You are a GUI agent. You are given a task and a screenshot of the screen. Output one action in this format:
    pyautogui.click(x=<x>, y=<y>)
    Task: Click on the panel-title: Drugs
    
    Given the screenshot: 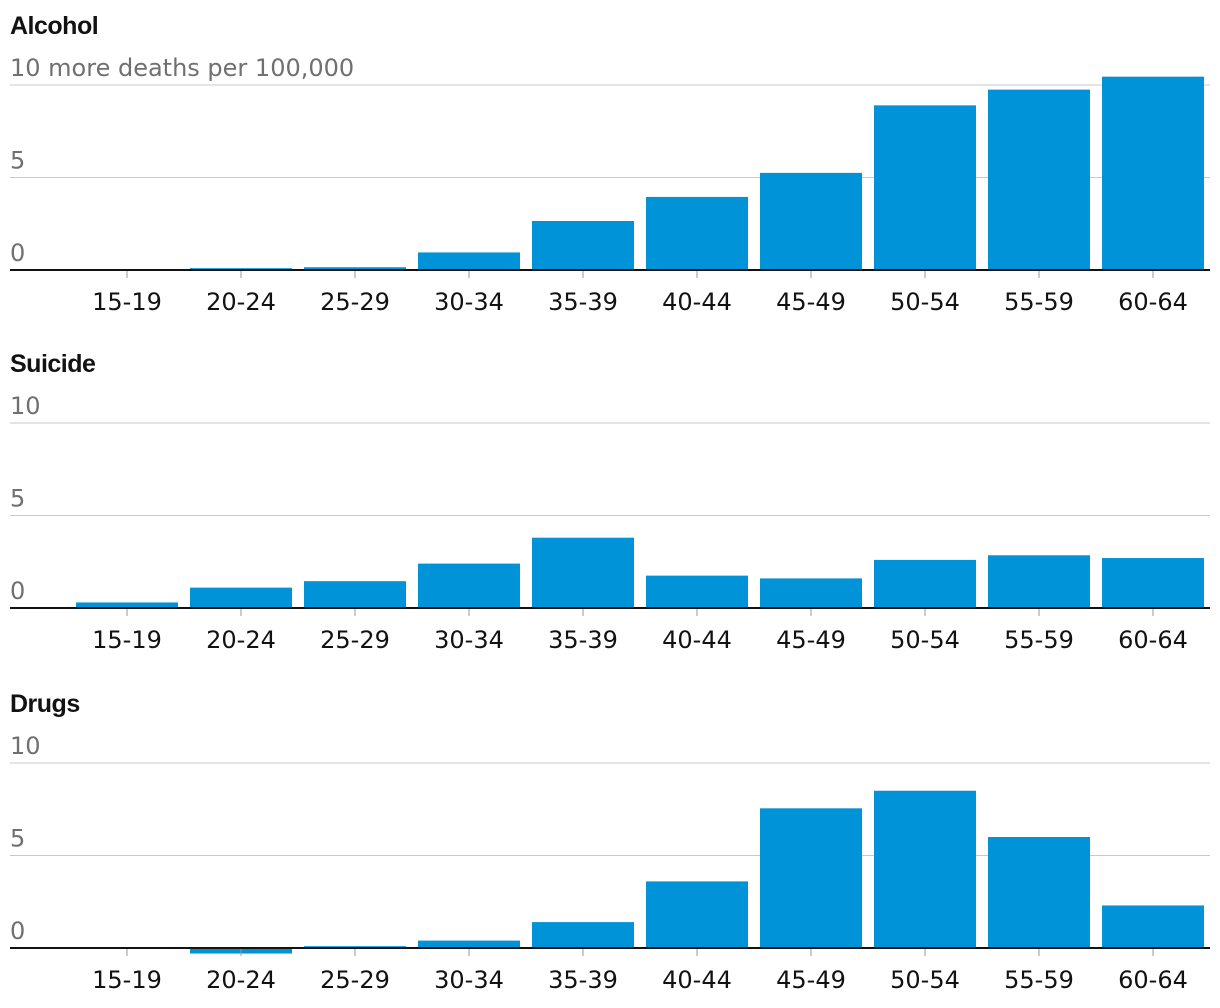 What is the action you would take?
    pyautogui.click(x=45, y=704)
    